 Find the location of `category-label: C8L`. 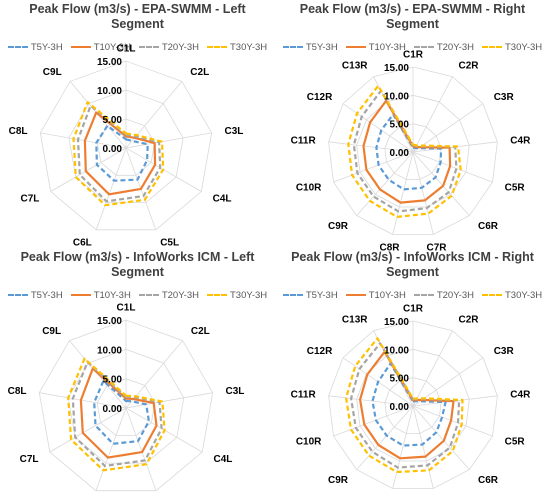

category-label: C8L is located at coordinates (18, 131).